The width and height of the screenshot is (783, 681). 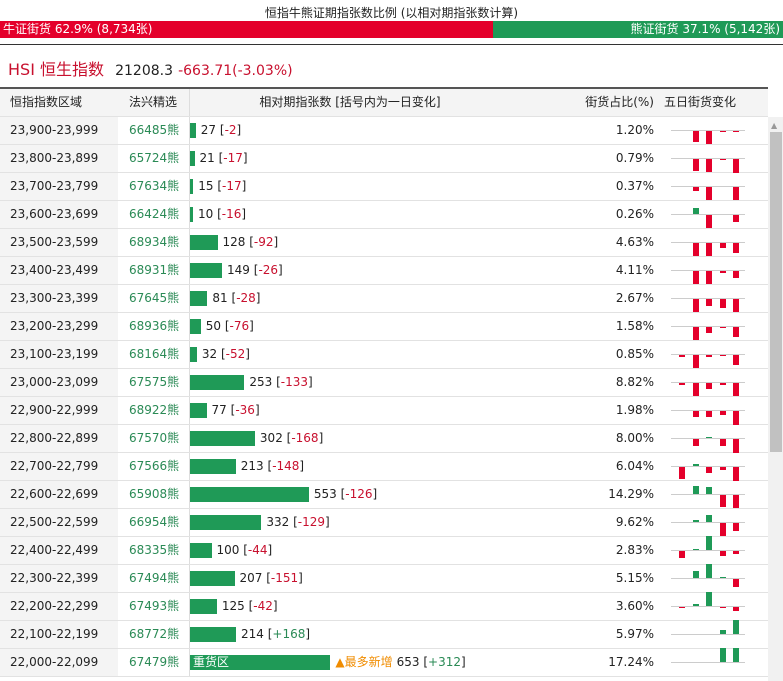 I want to click on scroll-up-icon: ▲, so click(x=774, y=125).